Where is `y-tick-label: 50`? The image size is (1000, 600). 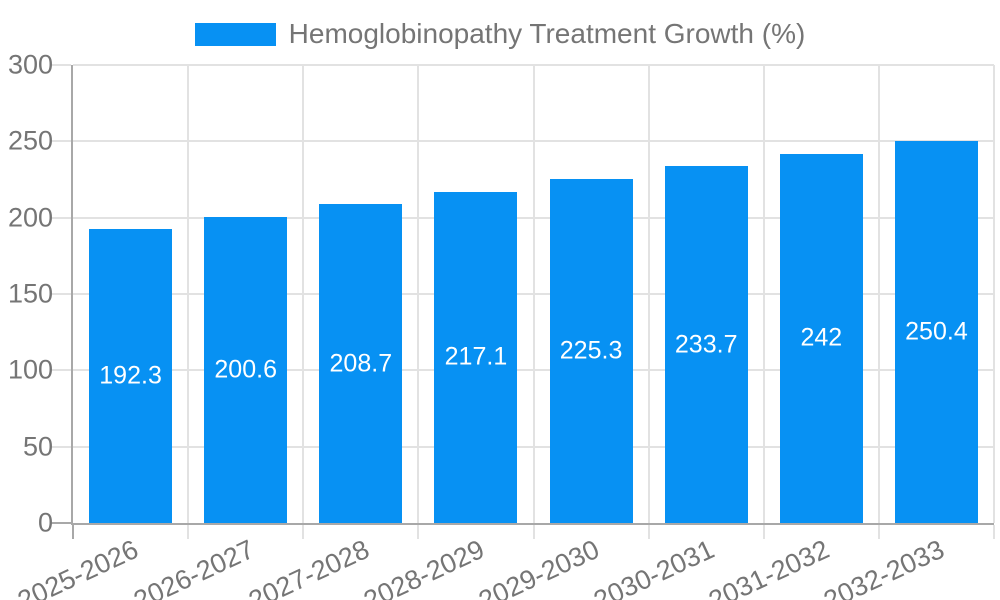
y-tick-label: 50 is located at coordinates (37, 446).